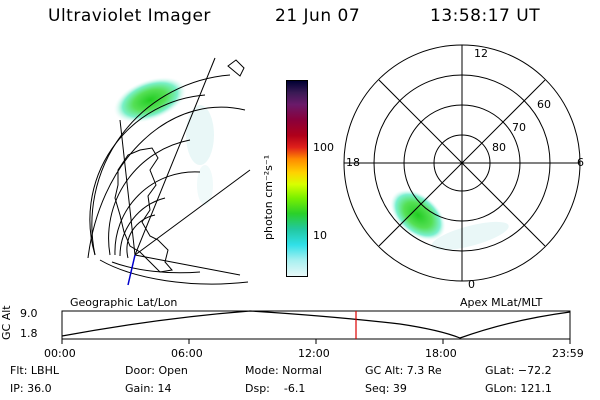 This screenshot has height=400, width=600. I want to click on status-mode: Mode: Normal, so click(283, 370).